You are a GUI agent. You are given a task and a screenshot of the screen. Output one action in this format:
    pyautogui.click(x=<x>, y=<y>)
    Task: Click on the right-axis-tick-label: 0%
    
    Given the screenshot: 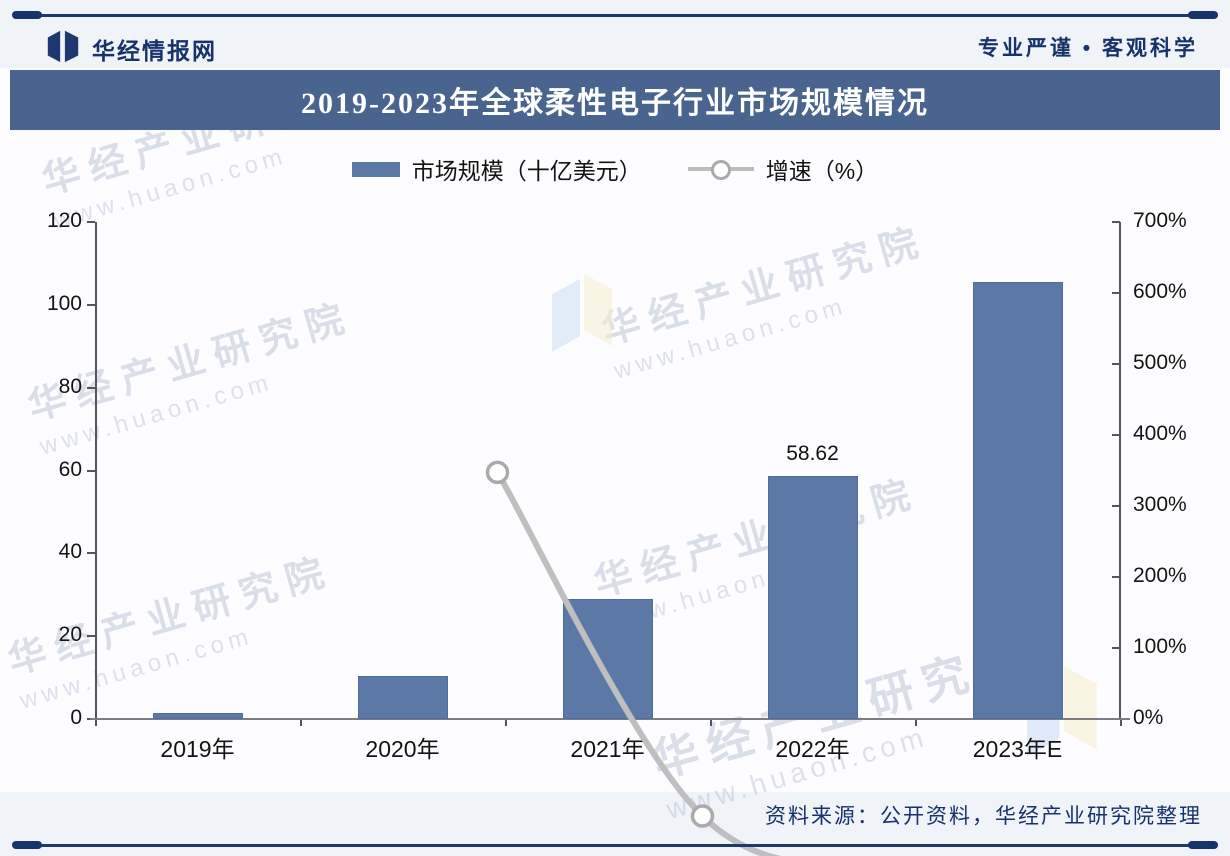 What is the action you would take?
    pyautogui.click(x=1148, y=717)
    